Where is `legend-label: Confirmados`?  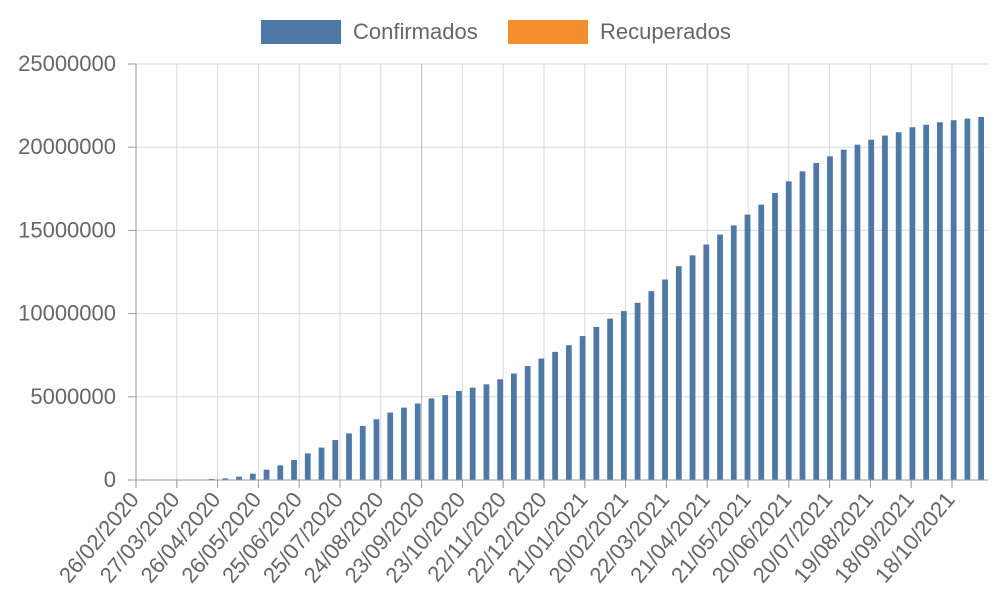 legend-label: Confirmados is located at coordinates (415, 31).